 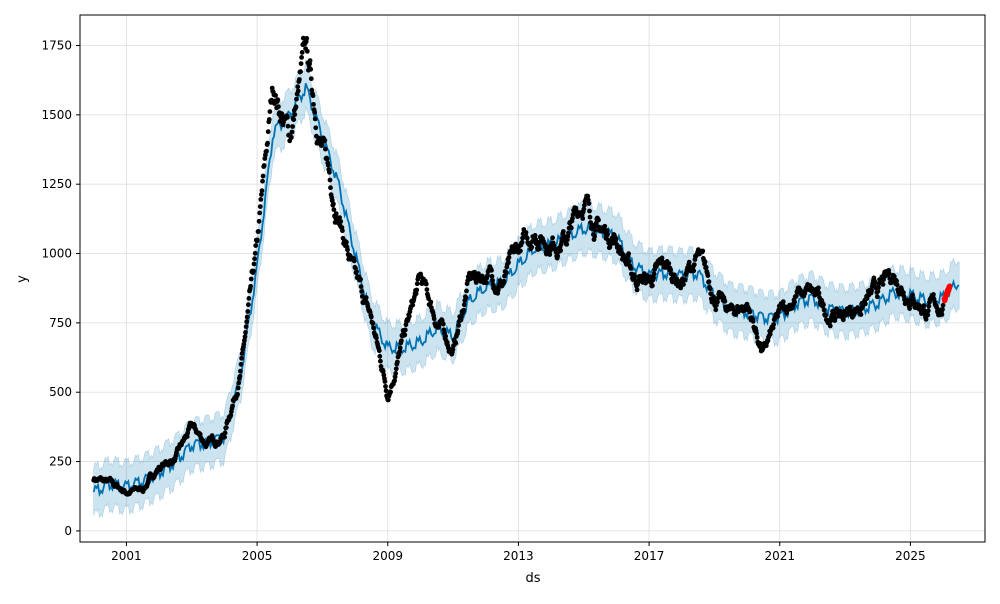 I want to click on x-tick-label: 2025, so click(x=910, y=556).